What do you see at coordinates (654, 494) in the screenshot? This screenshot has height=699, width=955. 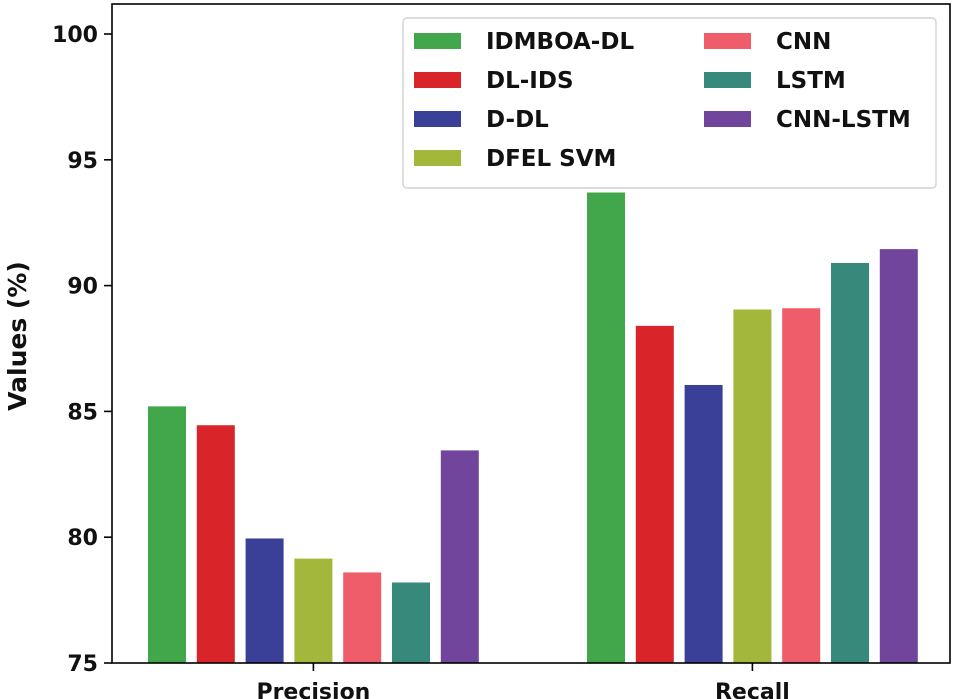 I see `bar-dl-ids-recall` at bounding box center [654, 494].